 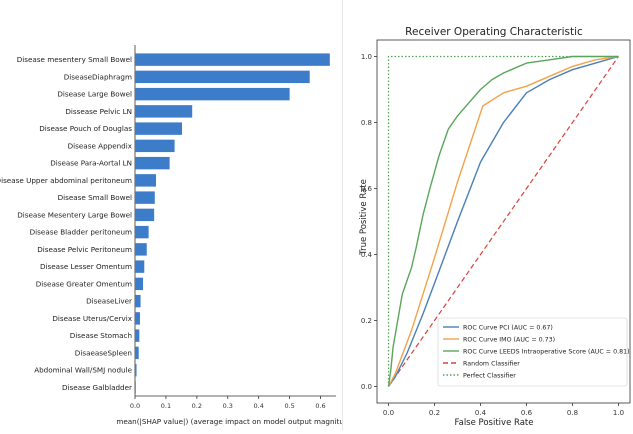 I want to click on shap-category-label: Disease Greater Omentum, so click(x=84, y=283).